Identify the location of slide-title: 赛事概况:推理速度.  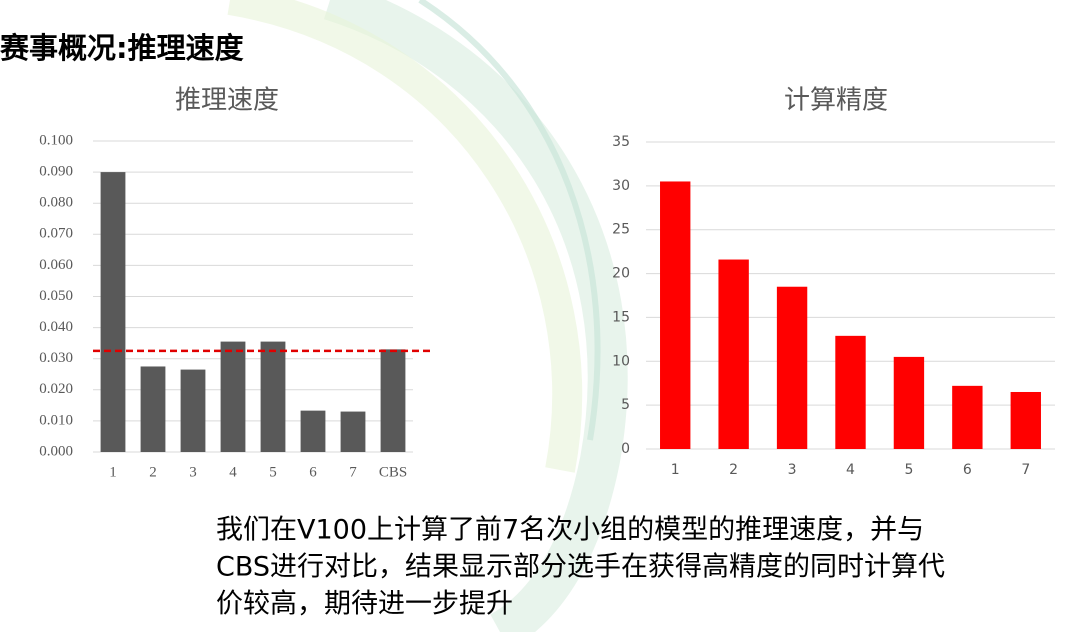
(122, 48).